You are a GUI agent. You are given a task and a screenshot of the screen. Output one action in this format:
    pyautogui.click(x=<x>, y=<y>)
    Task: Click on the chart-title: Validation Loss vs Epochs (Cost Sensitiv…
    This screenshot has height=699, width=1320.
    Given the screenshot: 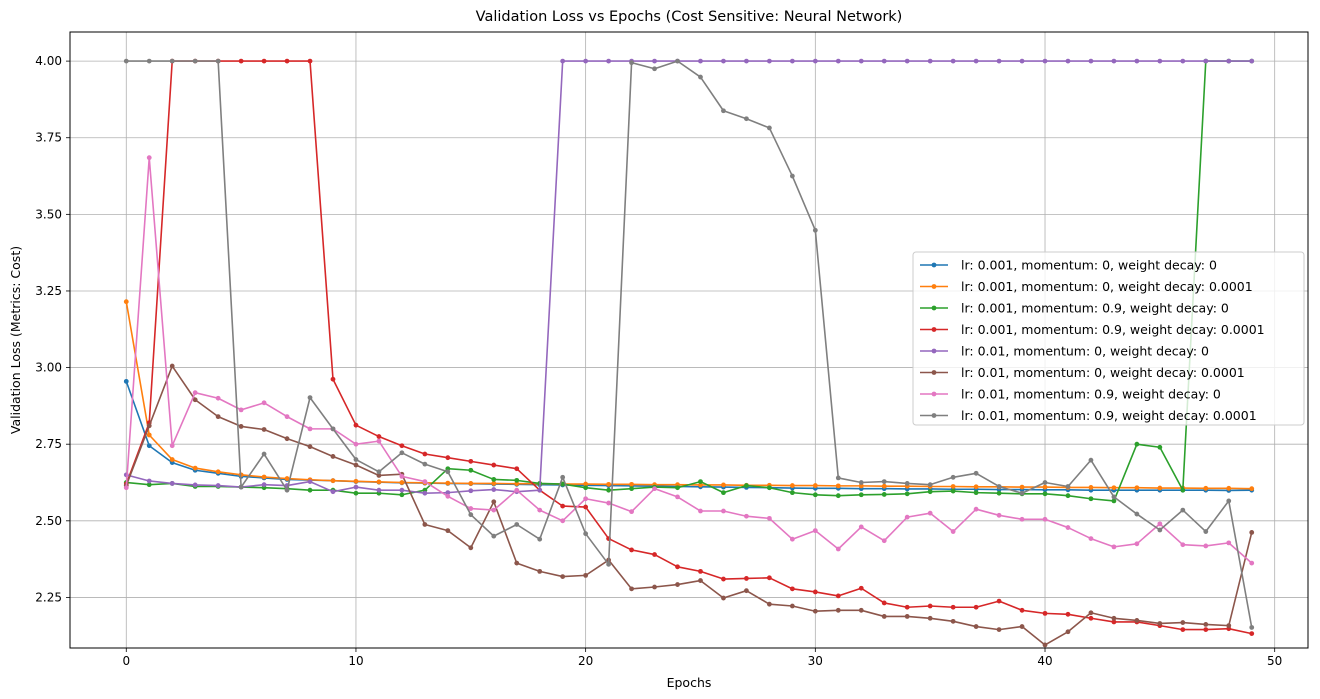 What is the action you would take?
    pyautogui.click(x=689, y=17)
    